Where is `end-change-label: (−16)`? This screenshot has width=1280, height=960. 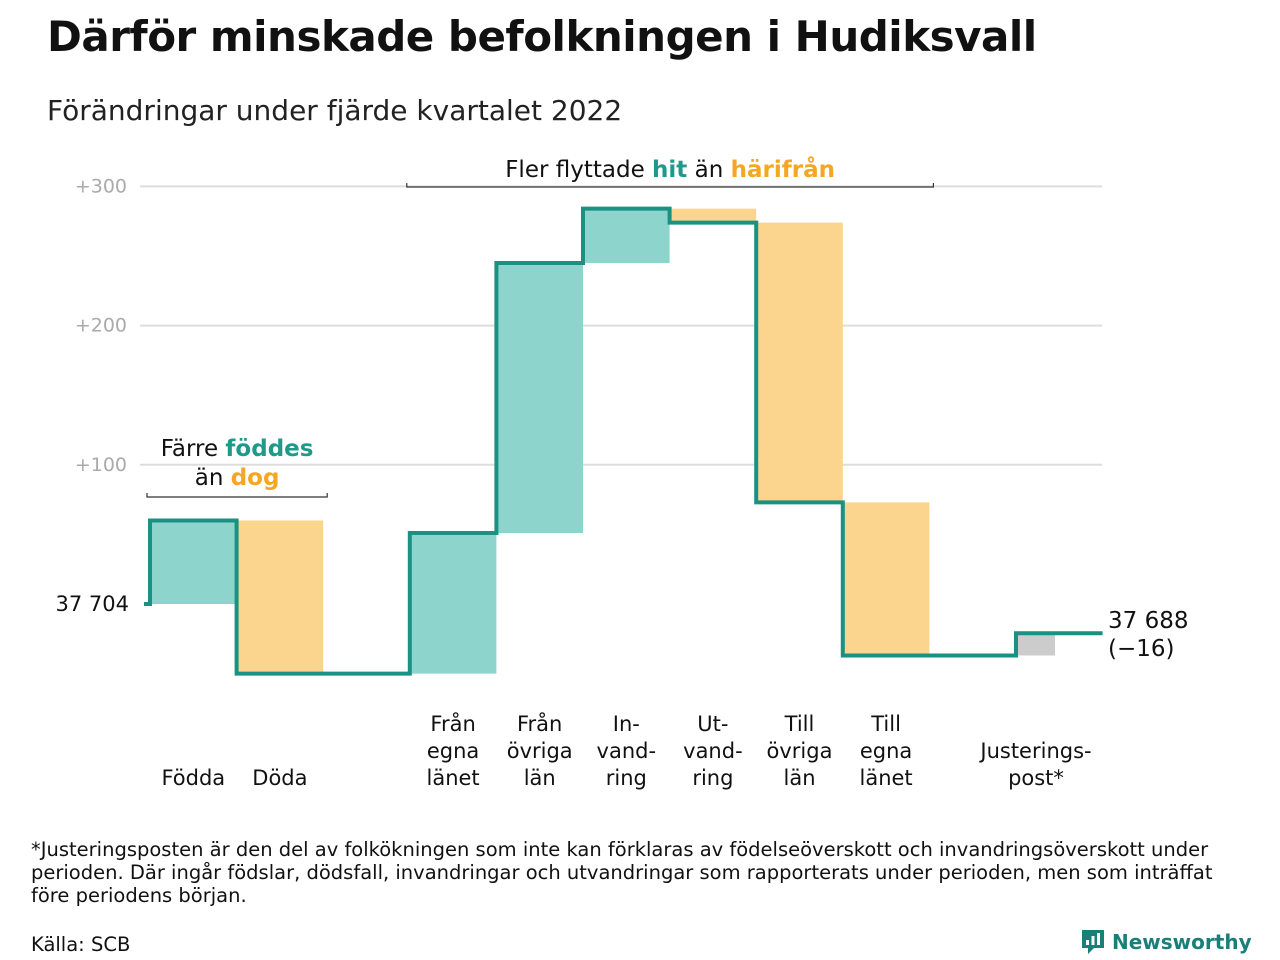
end-change-label: (−16) is located at coordinates (1141, 649).